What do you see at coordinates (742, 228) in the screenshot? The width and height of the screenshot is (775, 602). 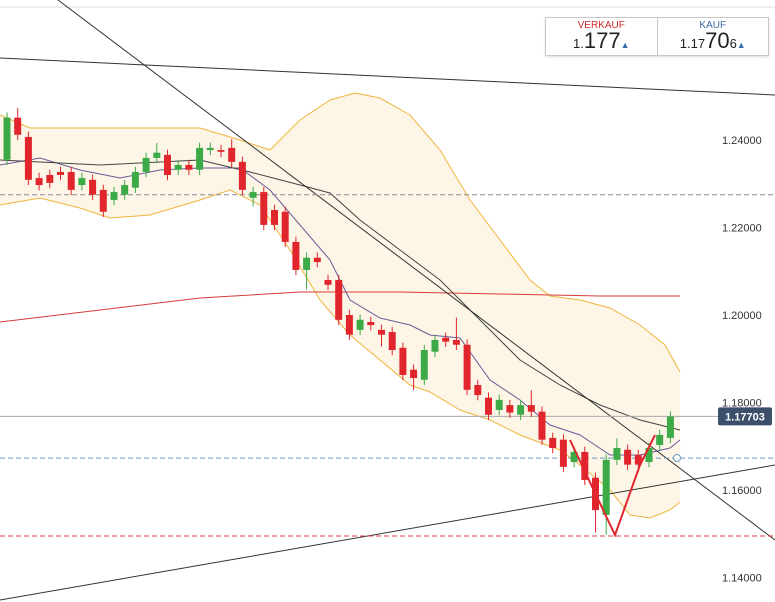 I see `y-tick-label: 1.22000` at bounding box center [742, 228].